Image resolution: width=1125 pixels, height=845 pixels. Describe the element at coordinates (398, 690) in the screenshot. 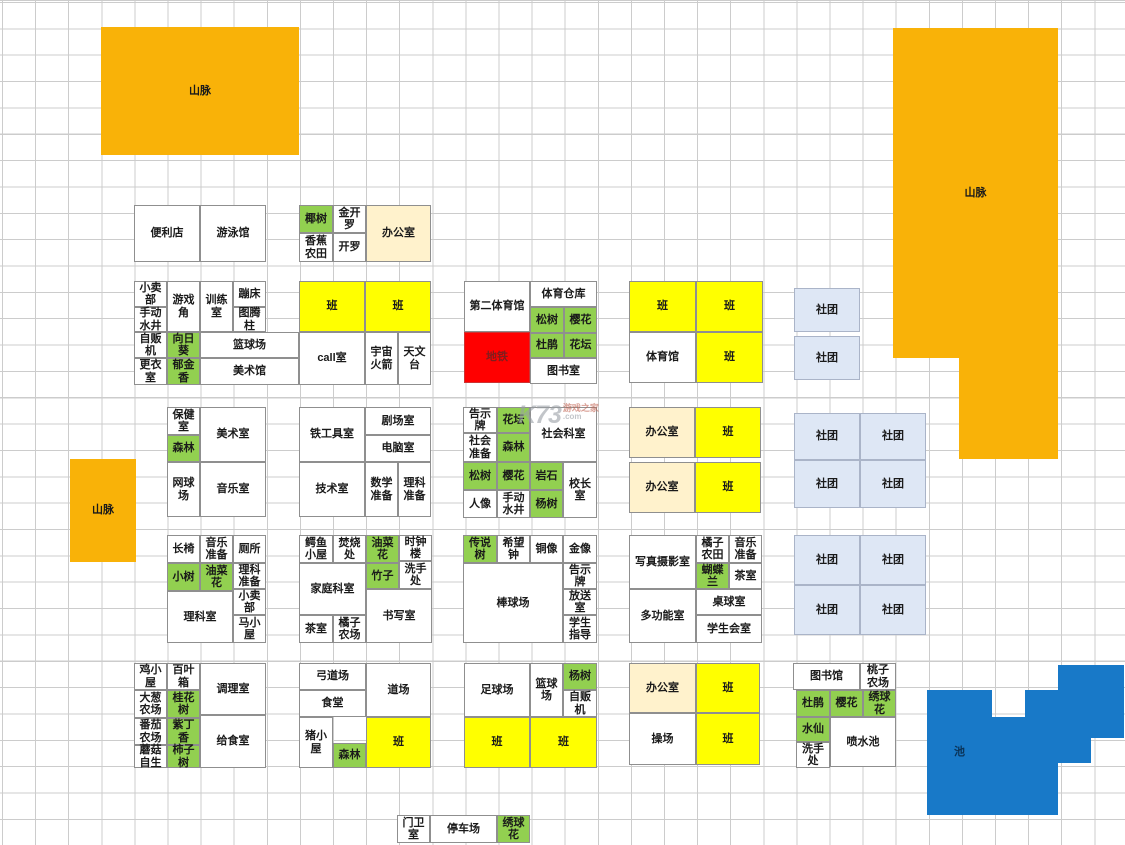

I see `map-cell-room: 道场` at that location.